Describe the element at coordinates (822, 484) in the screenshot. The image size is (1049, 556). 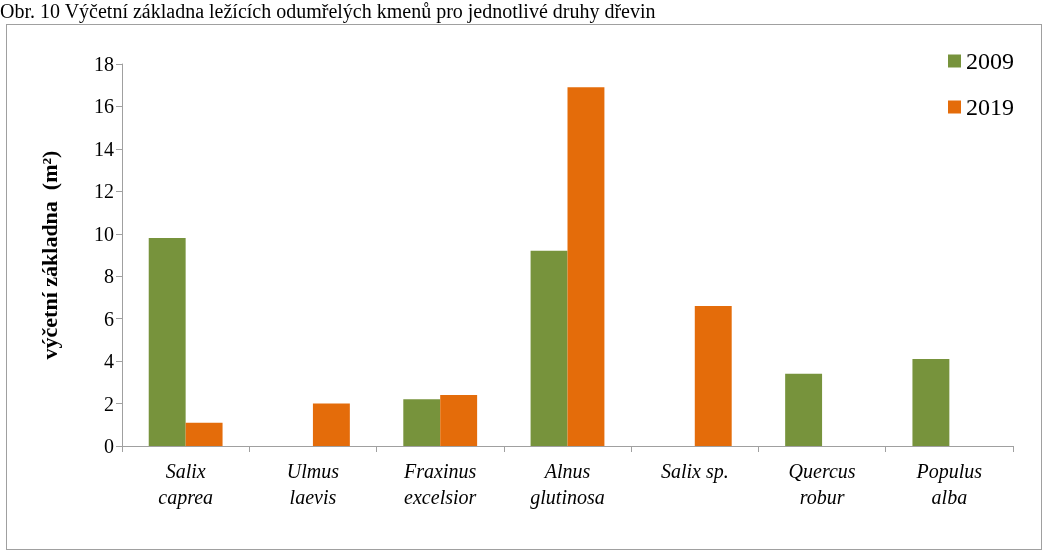
I see `x-tick-label: Quercus robur` at that location.